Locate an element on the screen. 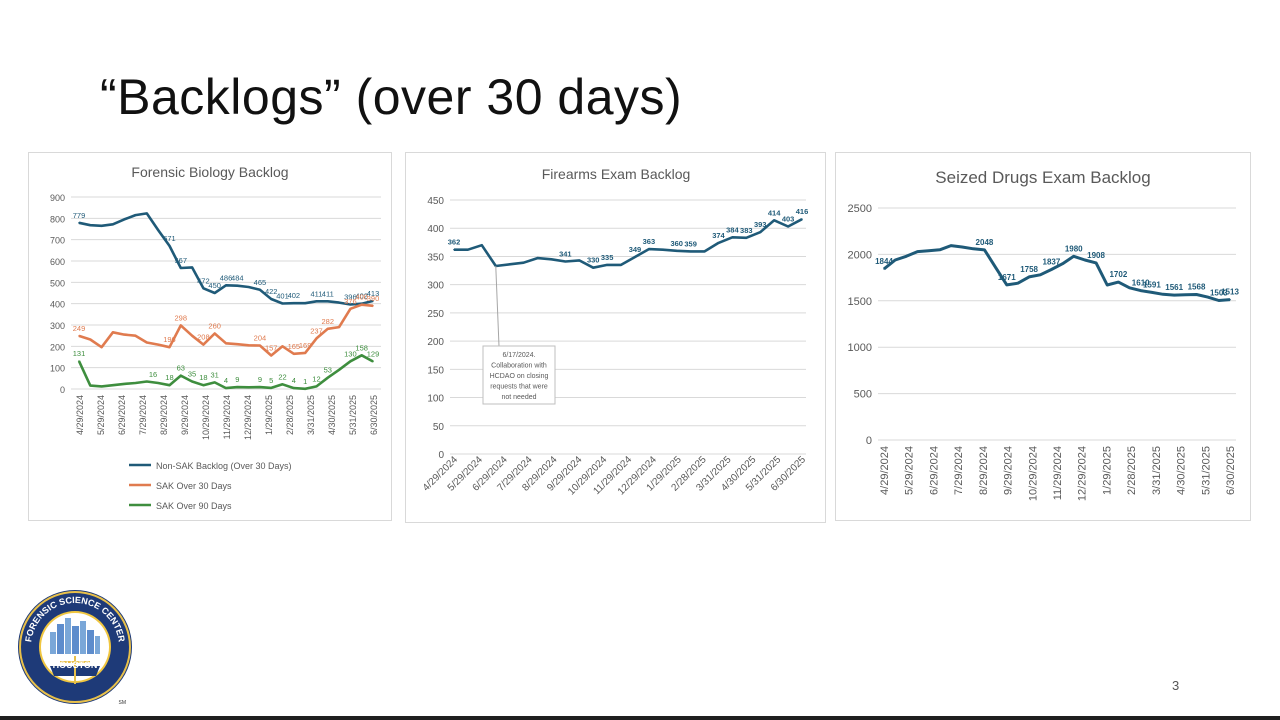 This screenshot has height=720, width=1280. logo-sm-mark: SM is located at coordinates (123, 703).